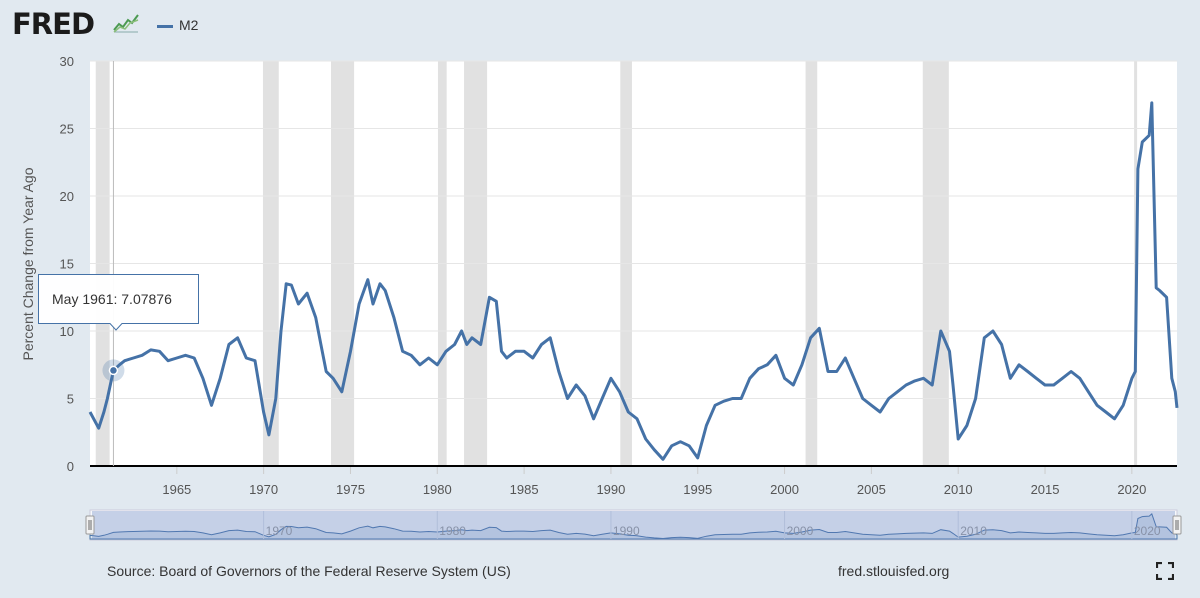 This screenshot has width=1200, height=598. I want to click on y-tick-label: 15, so click(67, 264).